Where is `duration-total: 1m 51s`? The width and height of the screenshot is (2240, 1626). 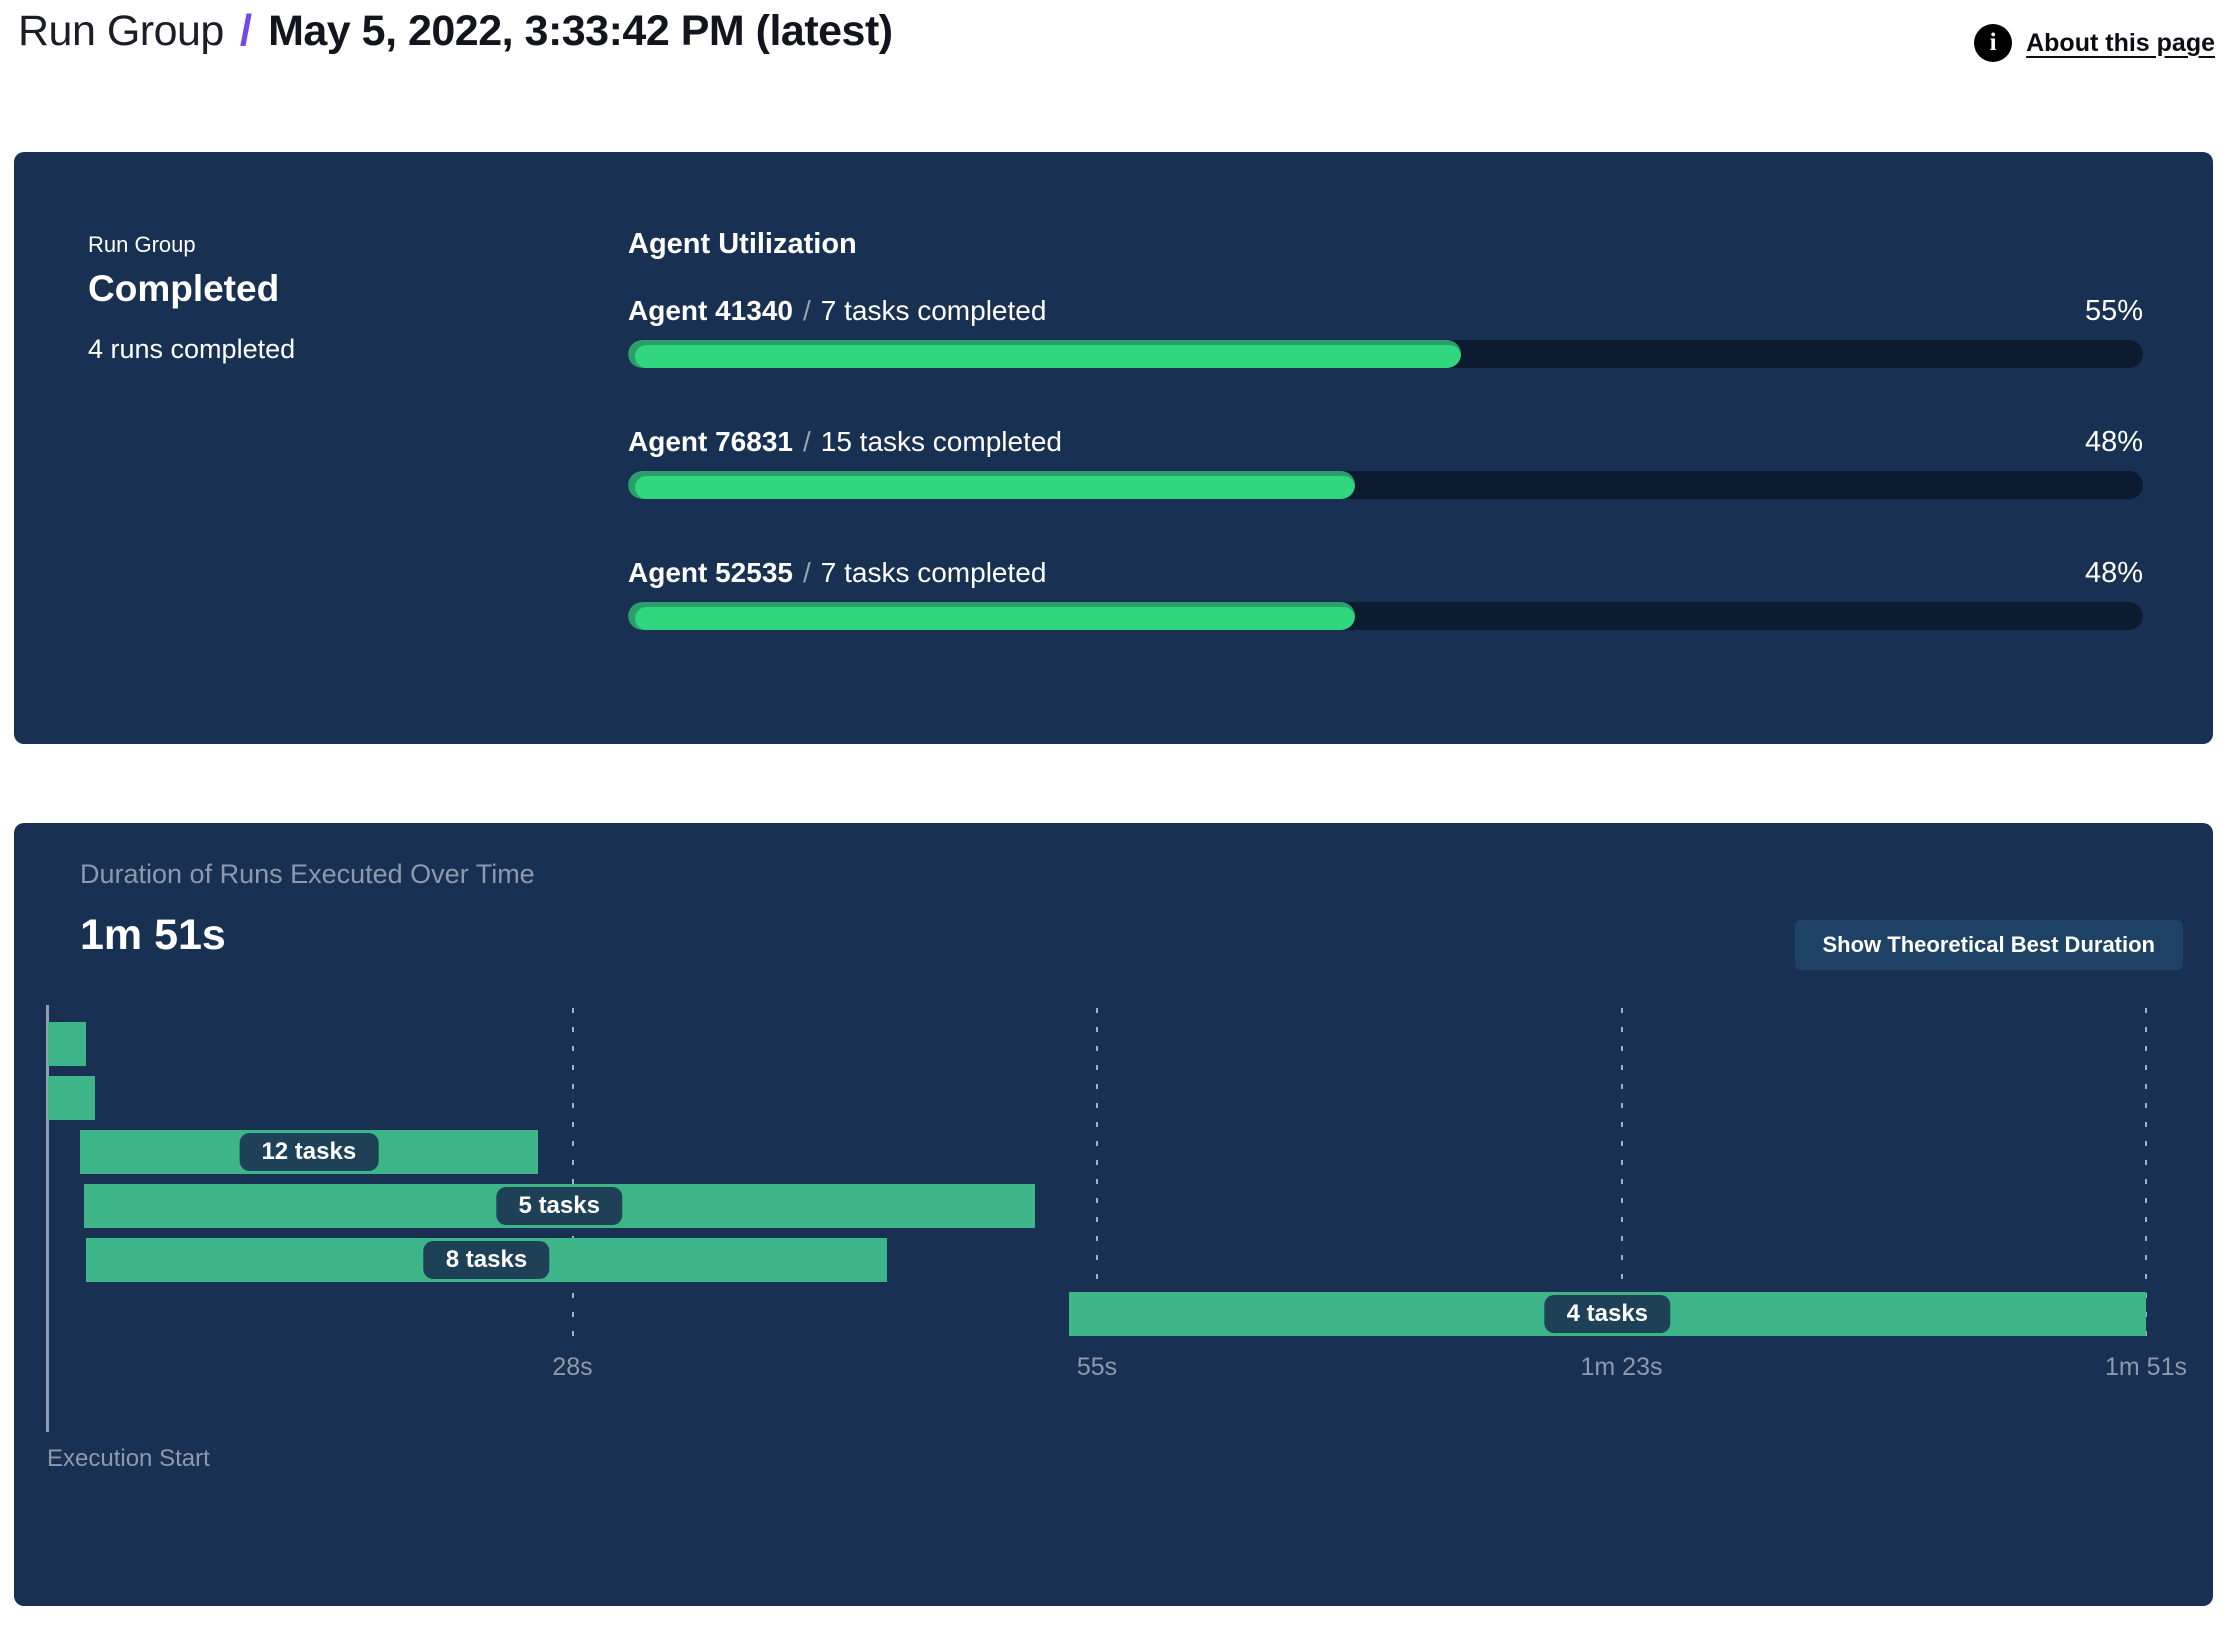
duration-total: 1m 51s is located at coordinates (153, 935).